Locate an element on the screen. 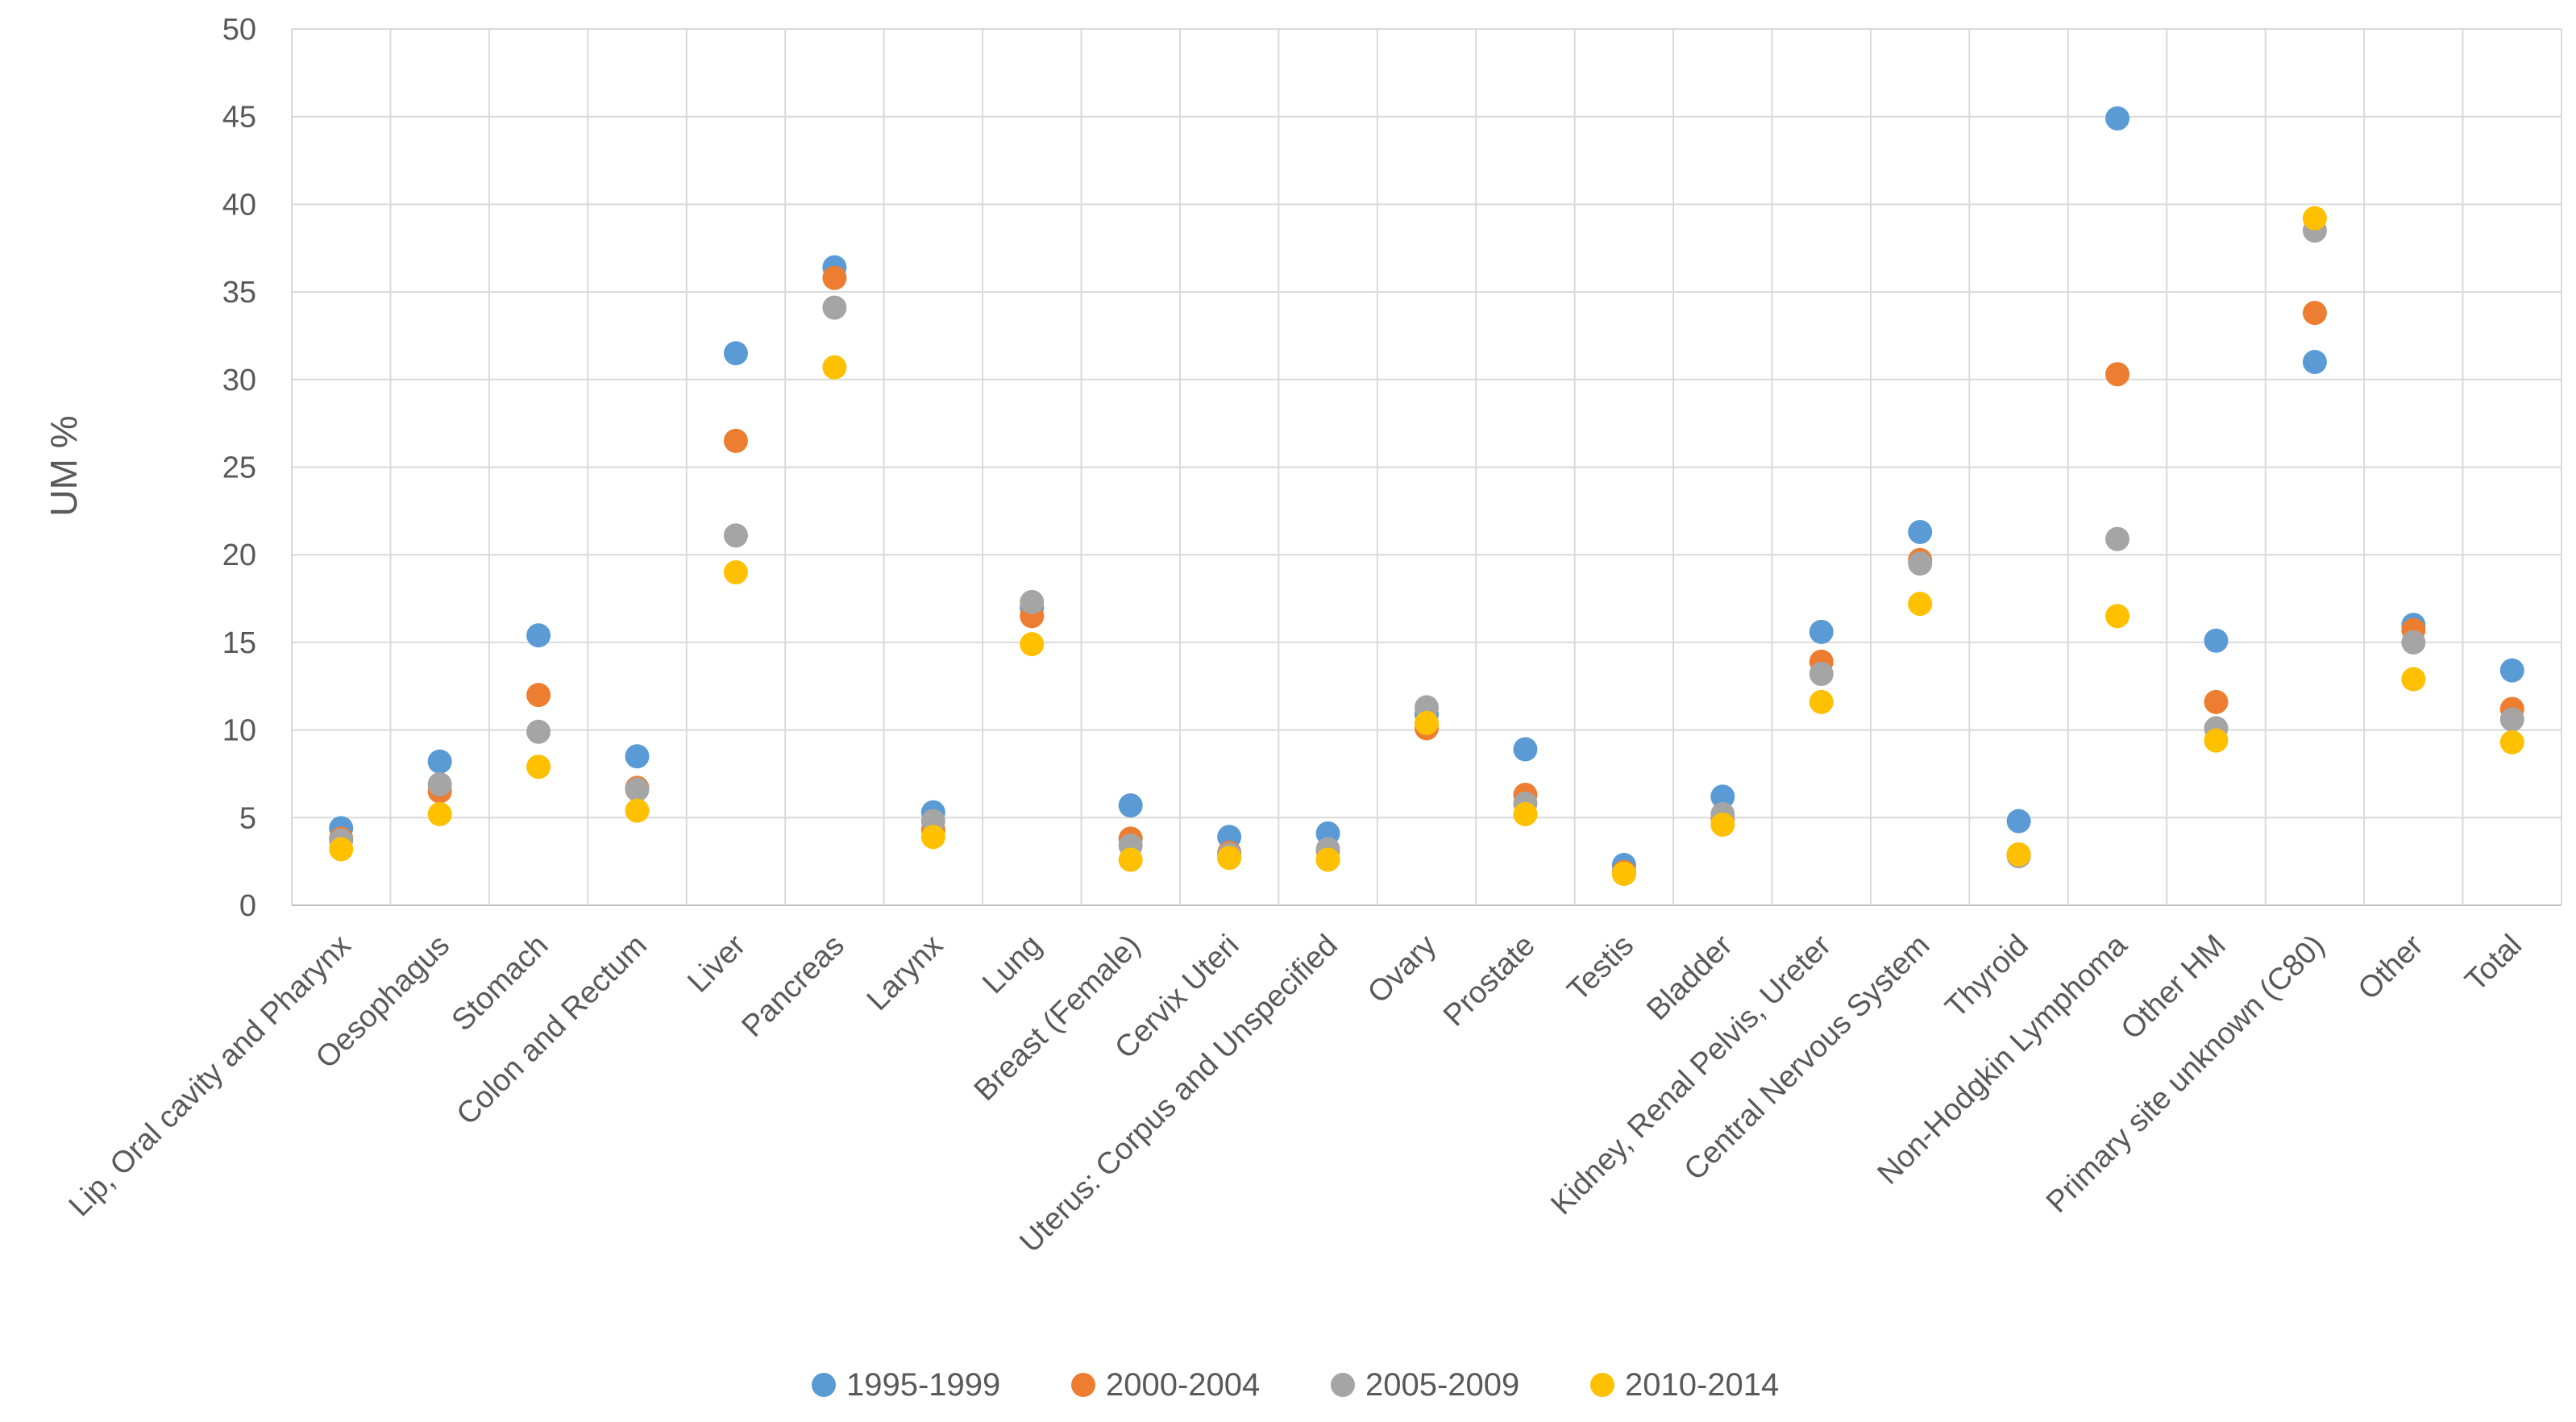  y-tick-label: 15 is located at coordinates (239, 643).